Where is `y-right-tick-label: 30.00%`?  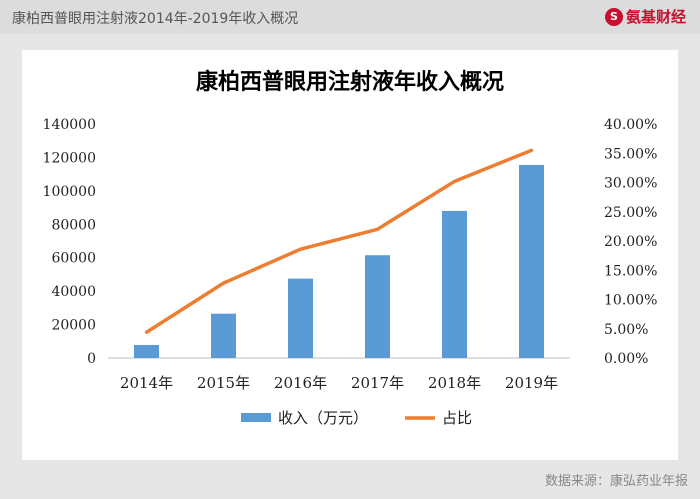 y-right-tick-label: 30.00% is located at coordinates (630, 184).